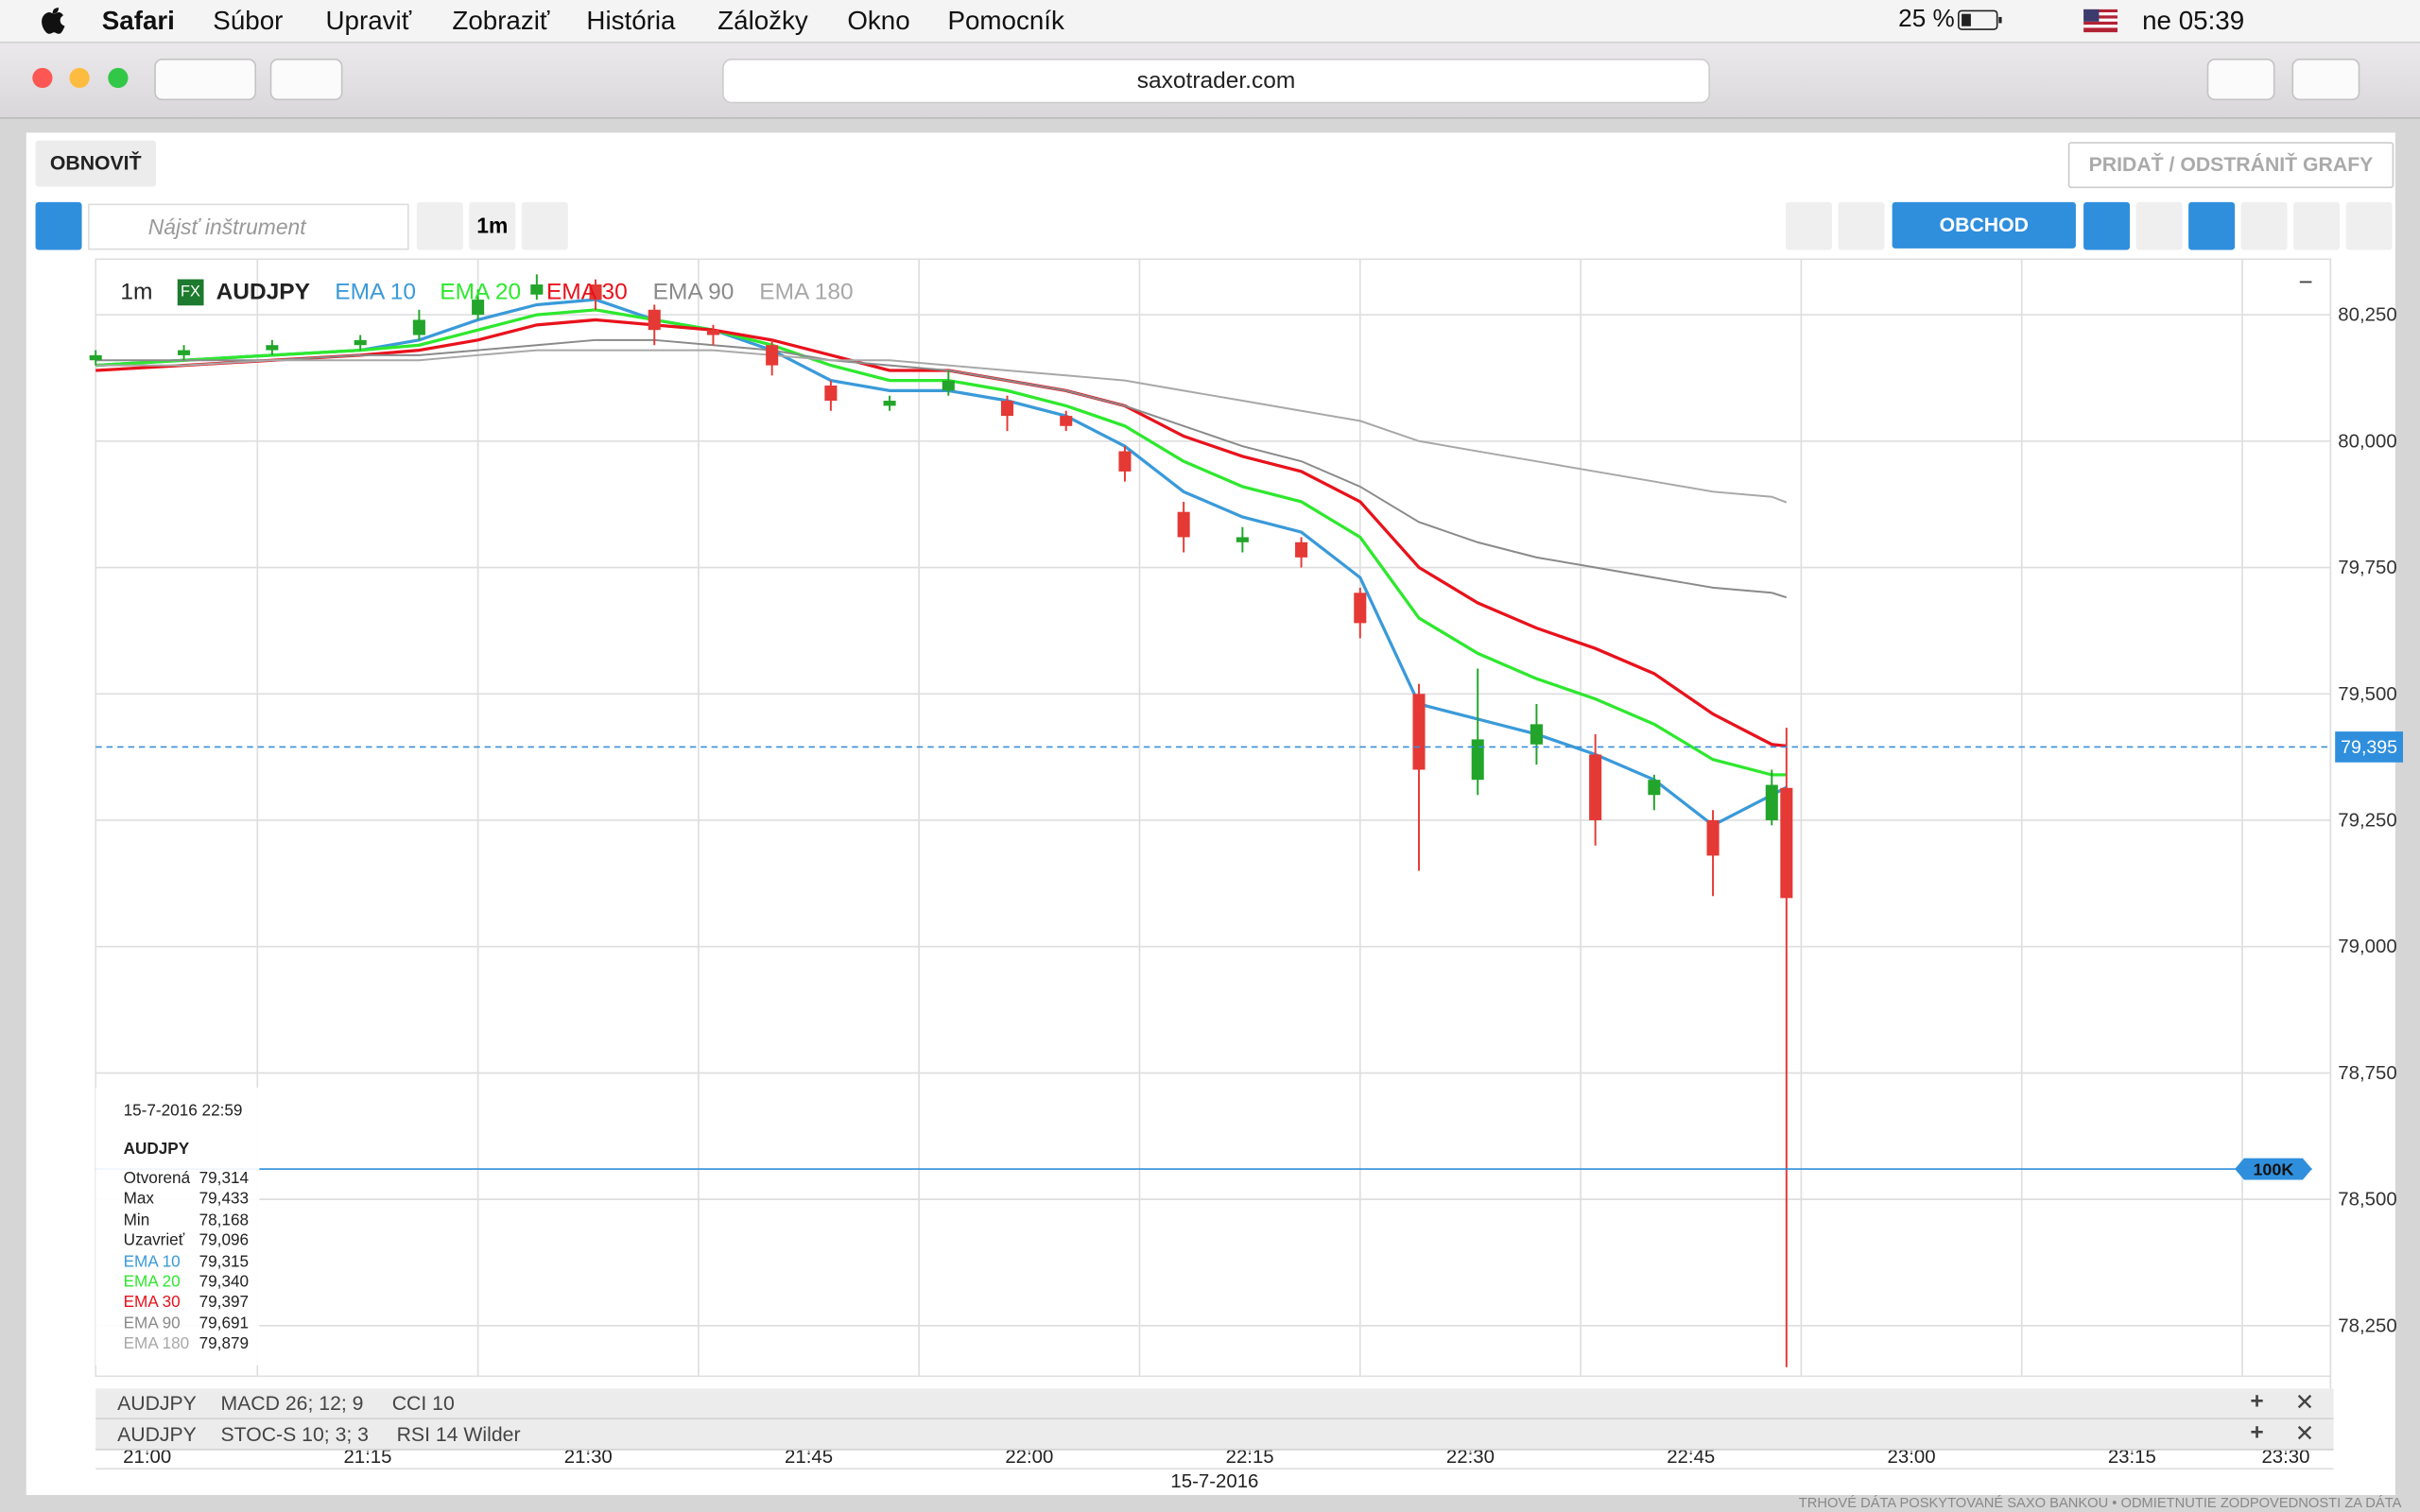  Describe the element at coordinates (1691, 1457) in the screenshot. I see `x-tick-label: 22:45` at that location.